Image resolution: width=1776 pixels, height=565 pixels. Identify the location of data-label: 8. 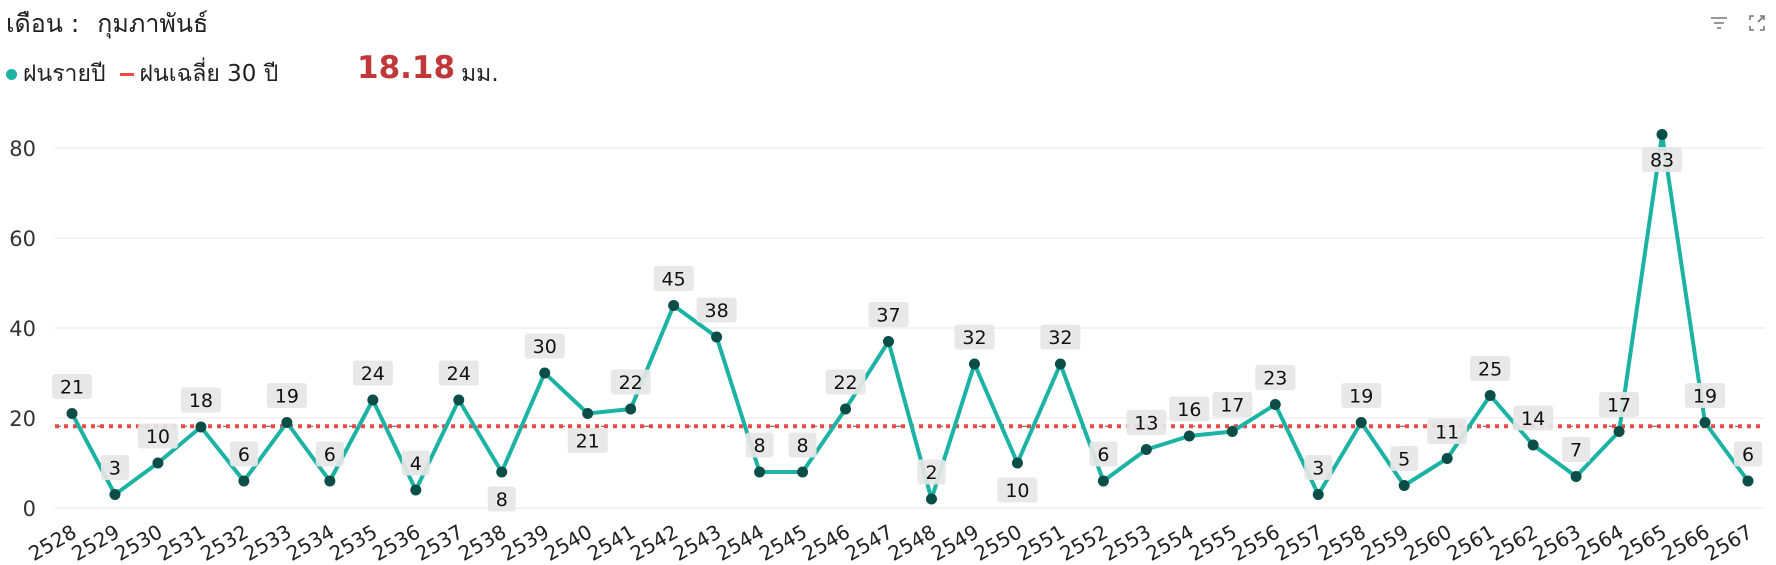
(502, 500).